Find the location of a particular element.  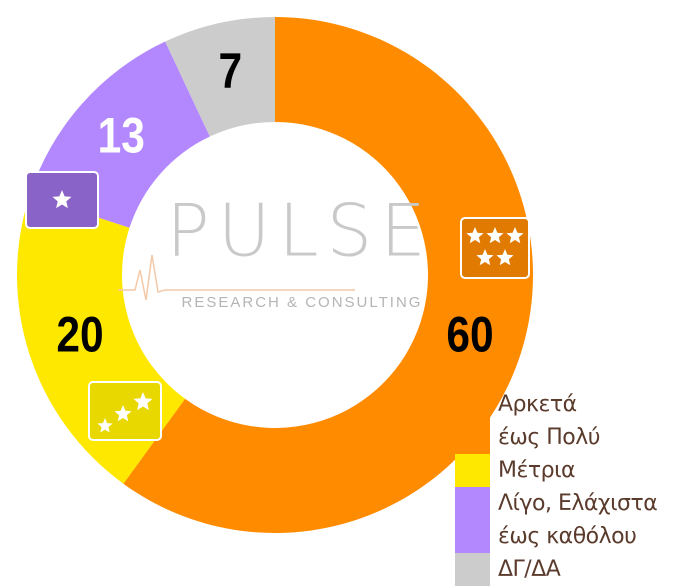

legend-item: Μέτρια is located at coordinates (572, 470).